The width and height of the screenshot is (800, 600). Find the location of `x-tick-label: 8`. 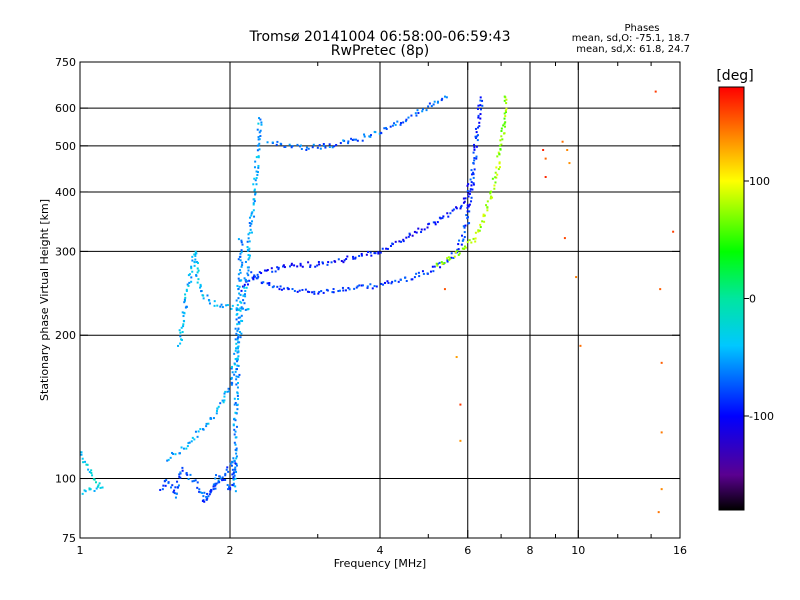

x-tick-label: 8 is located at coordinates (530, 550).